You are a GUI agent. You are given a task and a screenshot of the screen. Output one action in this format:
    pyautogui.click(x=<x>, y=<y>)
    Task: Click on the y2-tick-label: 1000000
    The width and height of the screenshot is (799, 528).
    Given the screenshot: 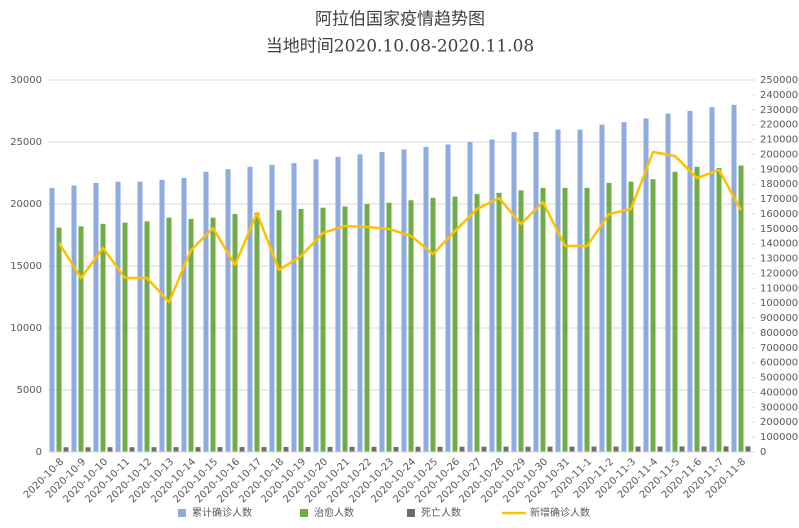 What is the action you would take?
    pyautogui.click(x=779, y=303)
    